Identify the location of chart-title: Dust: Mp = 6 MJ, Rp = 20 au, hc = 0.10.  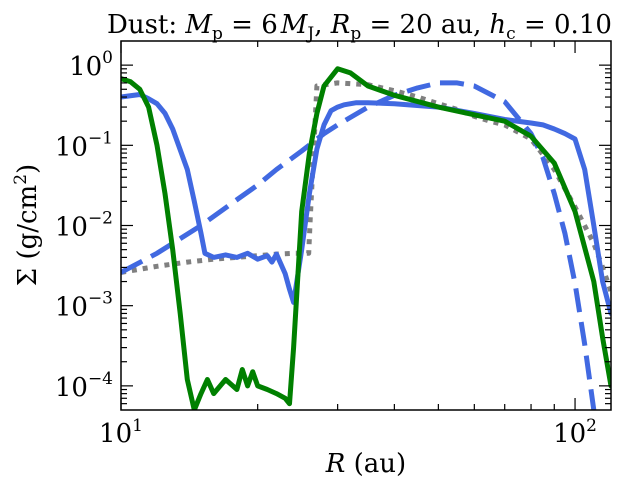
(359, 27).